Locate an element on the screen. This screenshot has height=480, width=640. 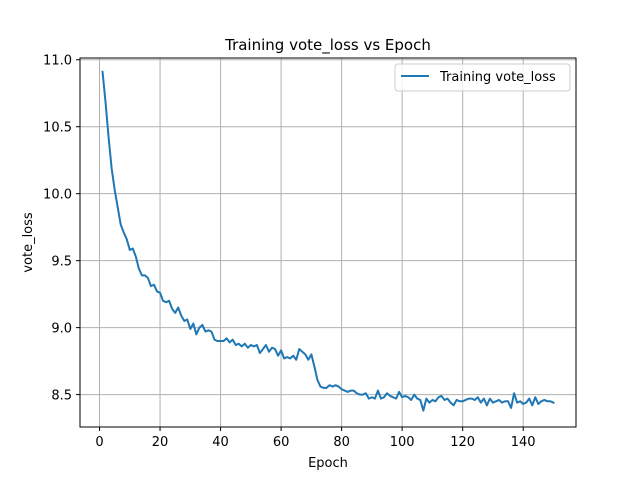
x-axis-ticks: 0 20 40 60 80 100 120 140 is located at coordinates (315, 438).